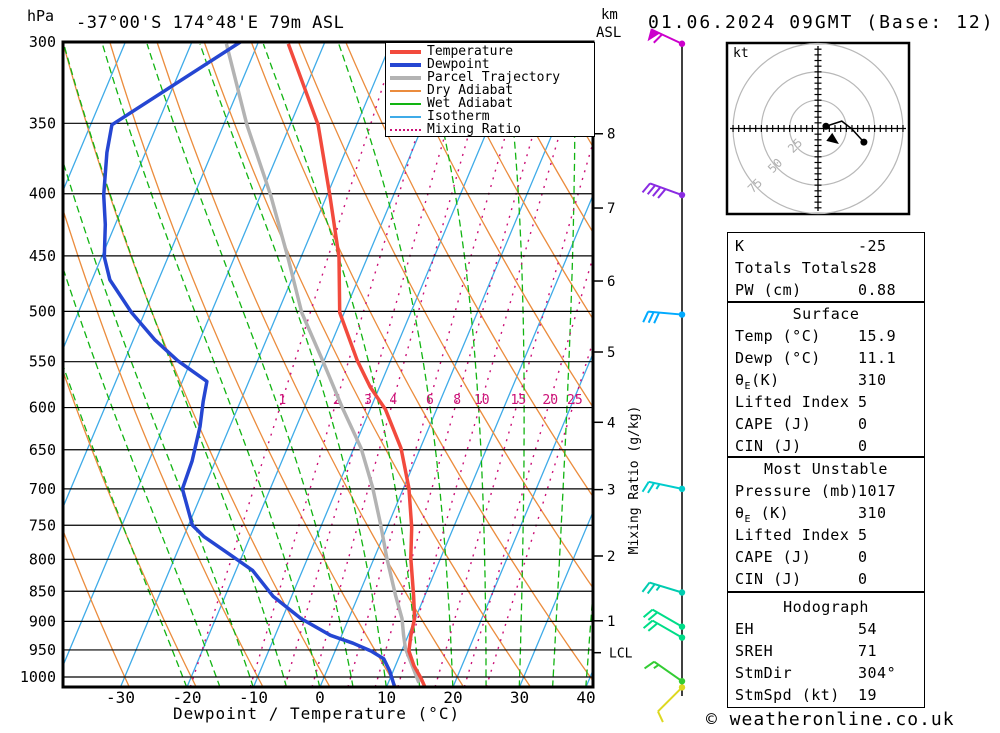  What do you see at coordinates (42, 525) in the screenshot?
I see `pressure-tick-label: 750` at bounding box center [42, 525].